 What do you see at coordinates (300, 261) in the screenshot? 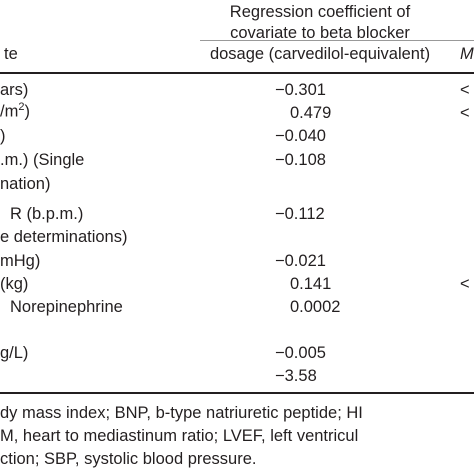
I see `table-row-coef: −0.021` at bounding box center [300, 261].